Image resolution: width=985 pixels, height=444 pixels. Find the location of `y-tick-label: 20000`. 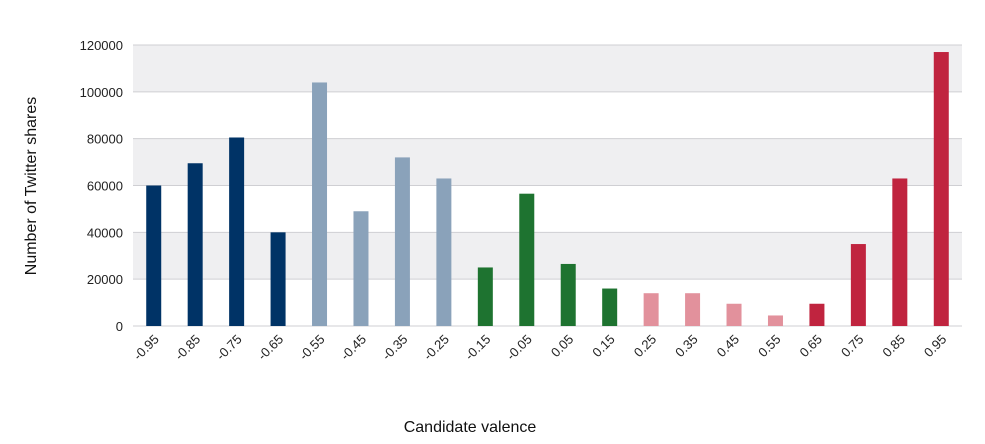

y-tick-label: 20000 is located at coordinates (105, 279).